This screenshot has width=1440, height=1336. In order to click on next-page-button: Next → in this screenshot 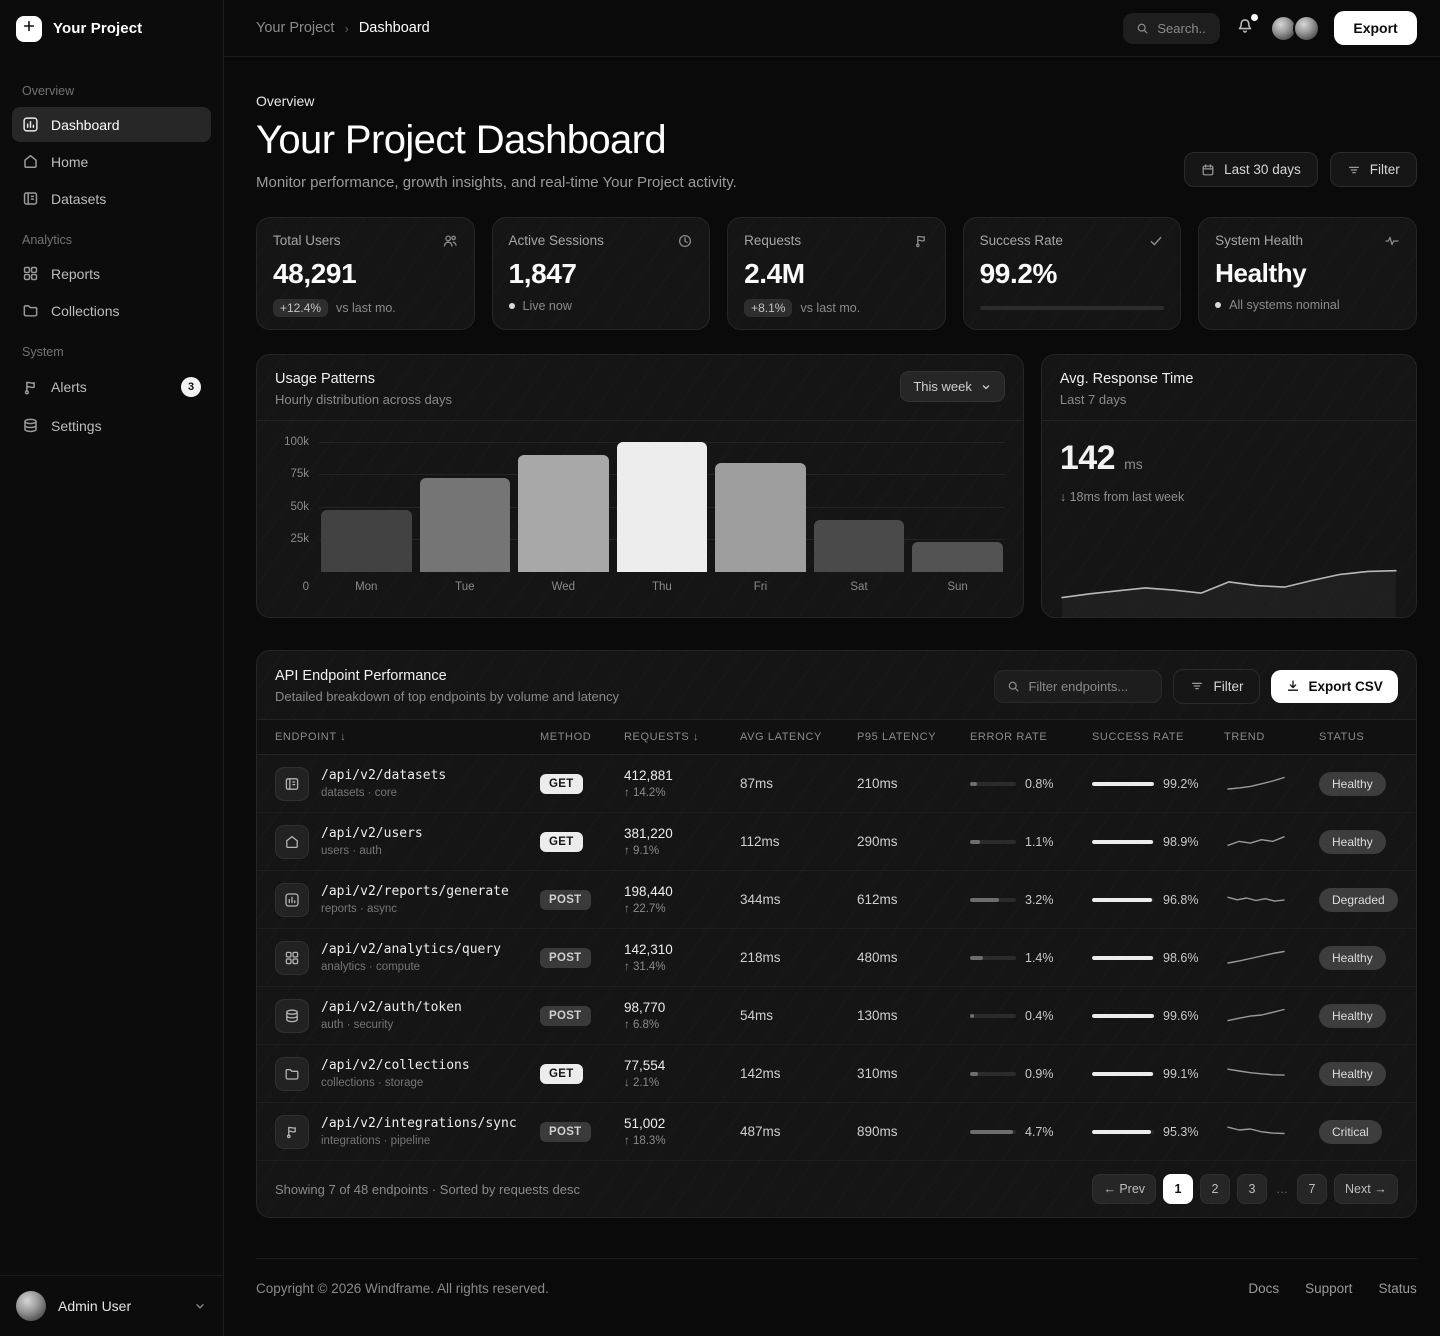, I will do `click(1366, 1189)`.